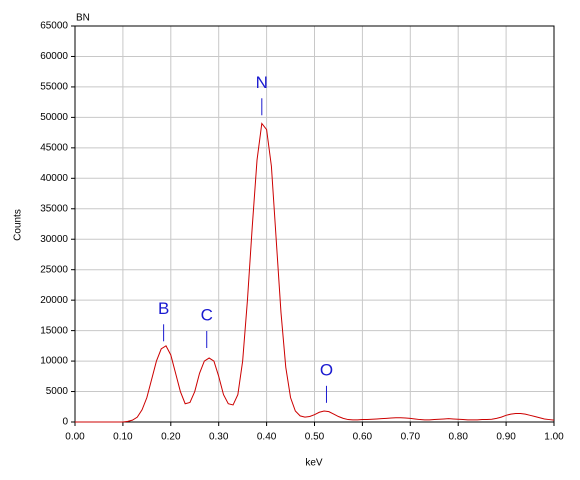 The image size is (580, 480). What do you see at coordinates (18, 225) in the screenshot?
I see `y-axis-label: Counts` at bounding box center [18, 225].